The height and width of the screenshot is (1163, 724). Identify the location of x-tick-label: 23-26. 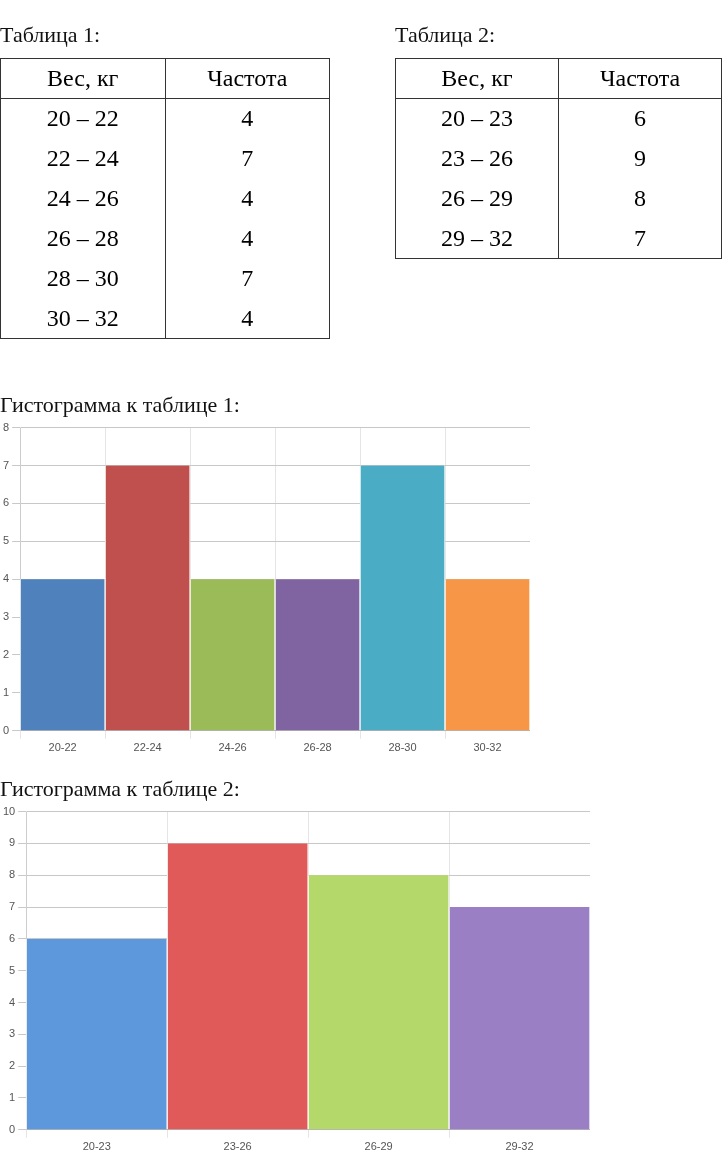
(237, 1146).